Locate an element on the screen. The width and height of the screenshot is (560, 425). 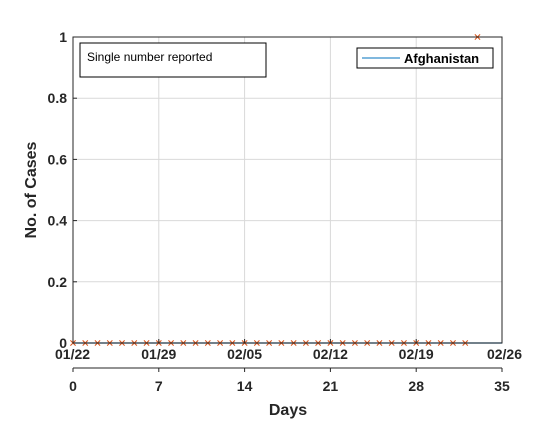
y-tick-label-2: 0.4 is located at coordinates (58, 221).